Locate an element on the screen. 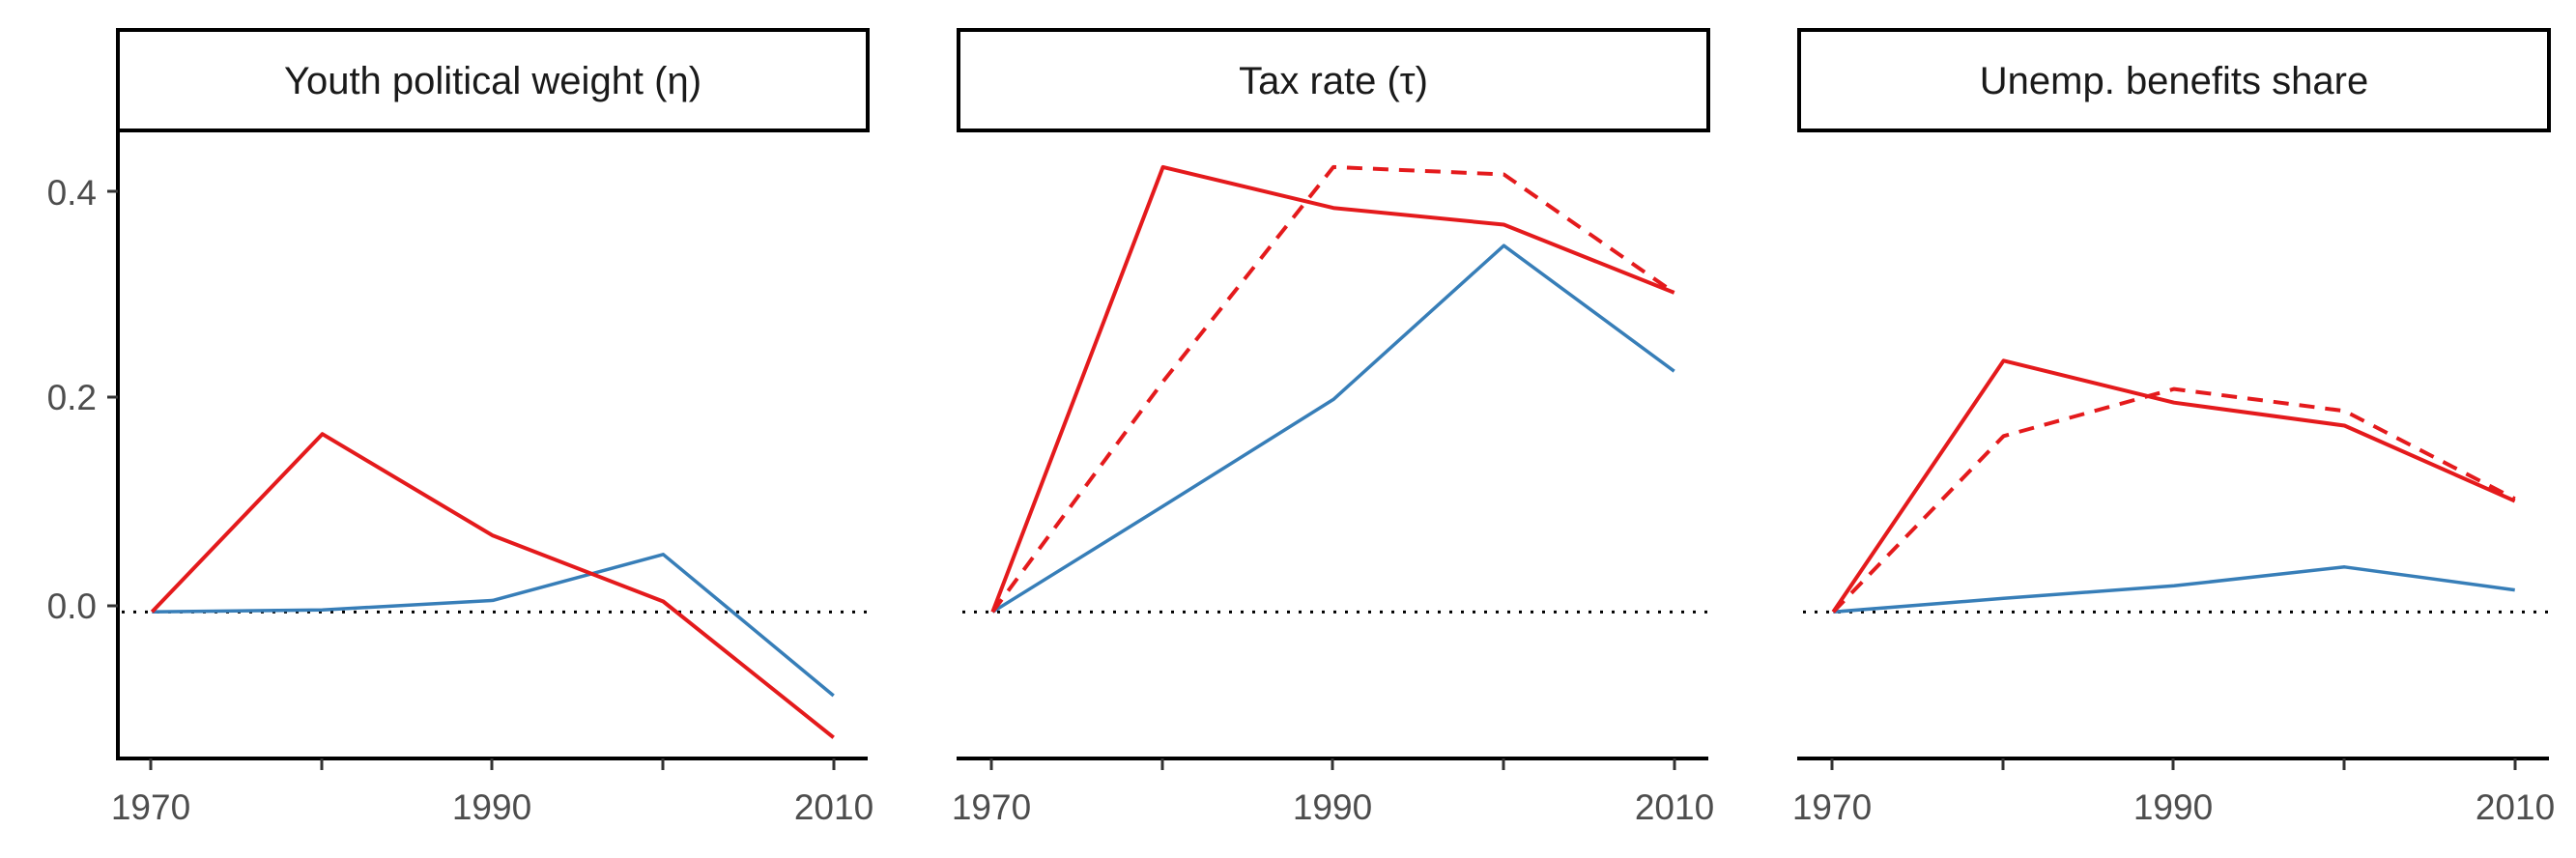 Image resolution: width=2576 pixels, height=858 pixels. panel-title: Youth political weight (η) is located at coordinates (493, 81).